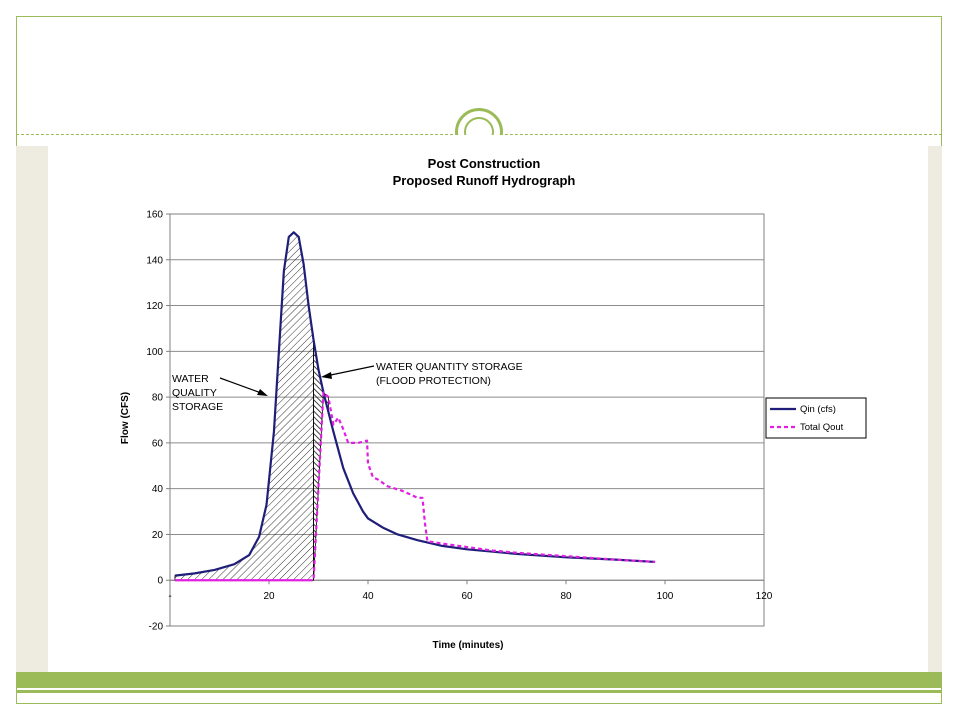  Describe the element at coordinates (482, 486) in the screenshot. I see `series-total-qout-line` at that location.